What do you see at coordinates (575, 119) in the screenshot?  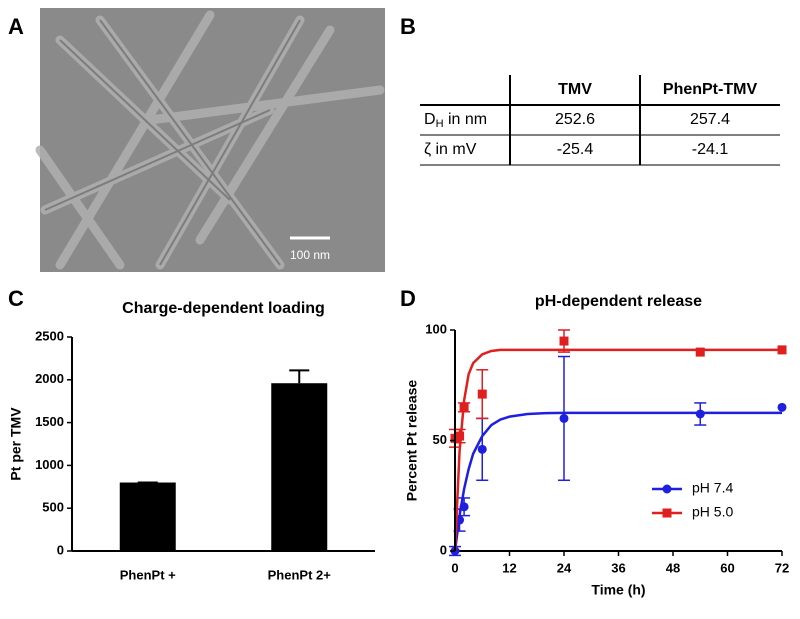 I see `table-cell: 252.6` at bounding box center [575, 119].